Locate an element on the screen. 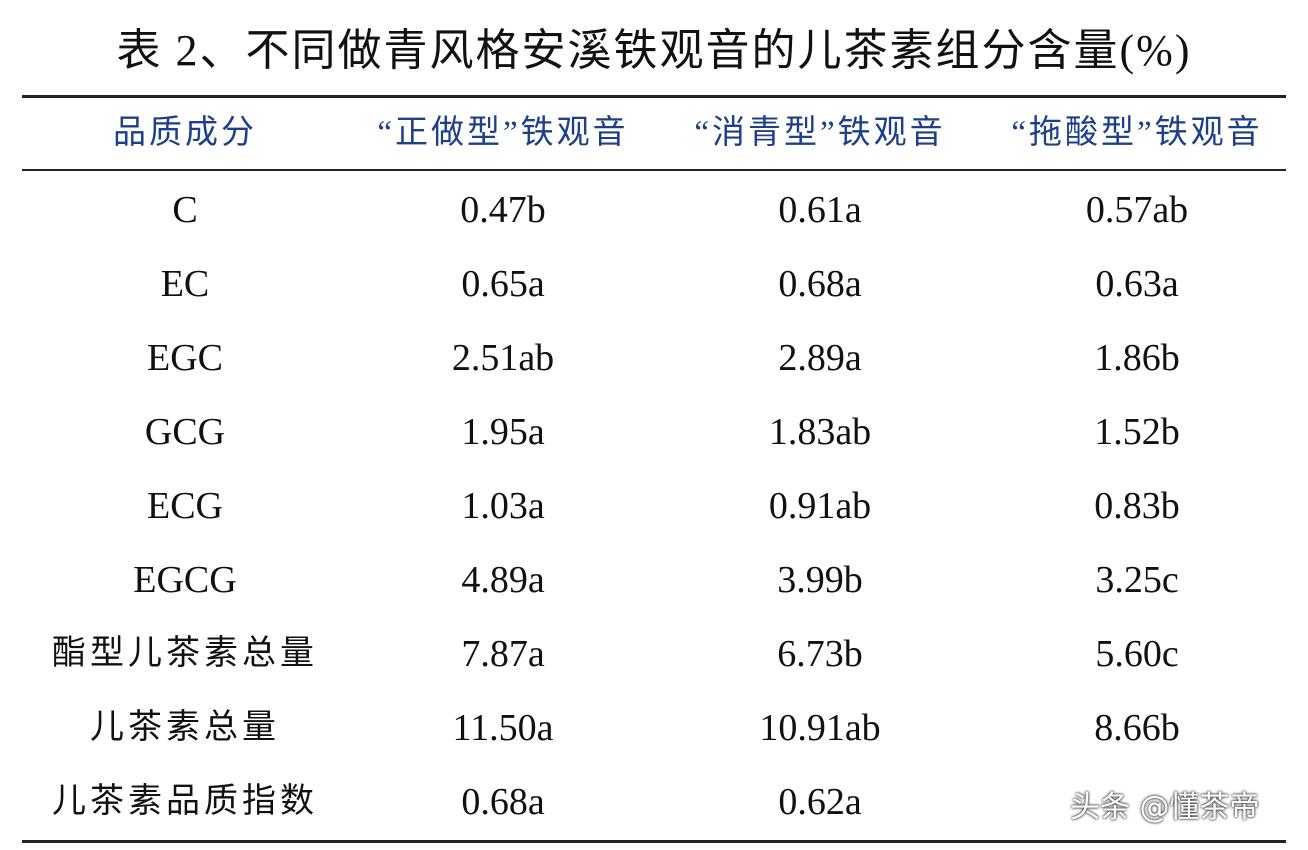 The image size is (1308, 850). table-cell: 1.52b is located at coordinates (1137, 432).